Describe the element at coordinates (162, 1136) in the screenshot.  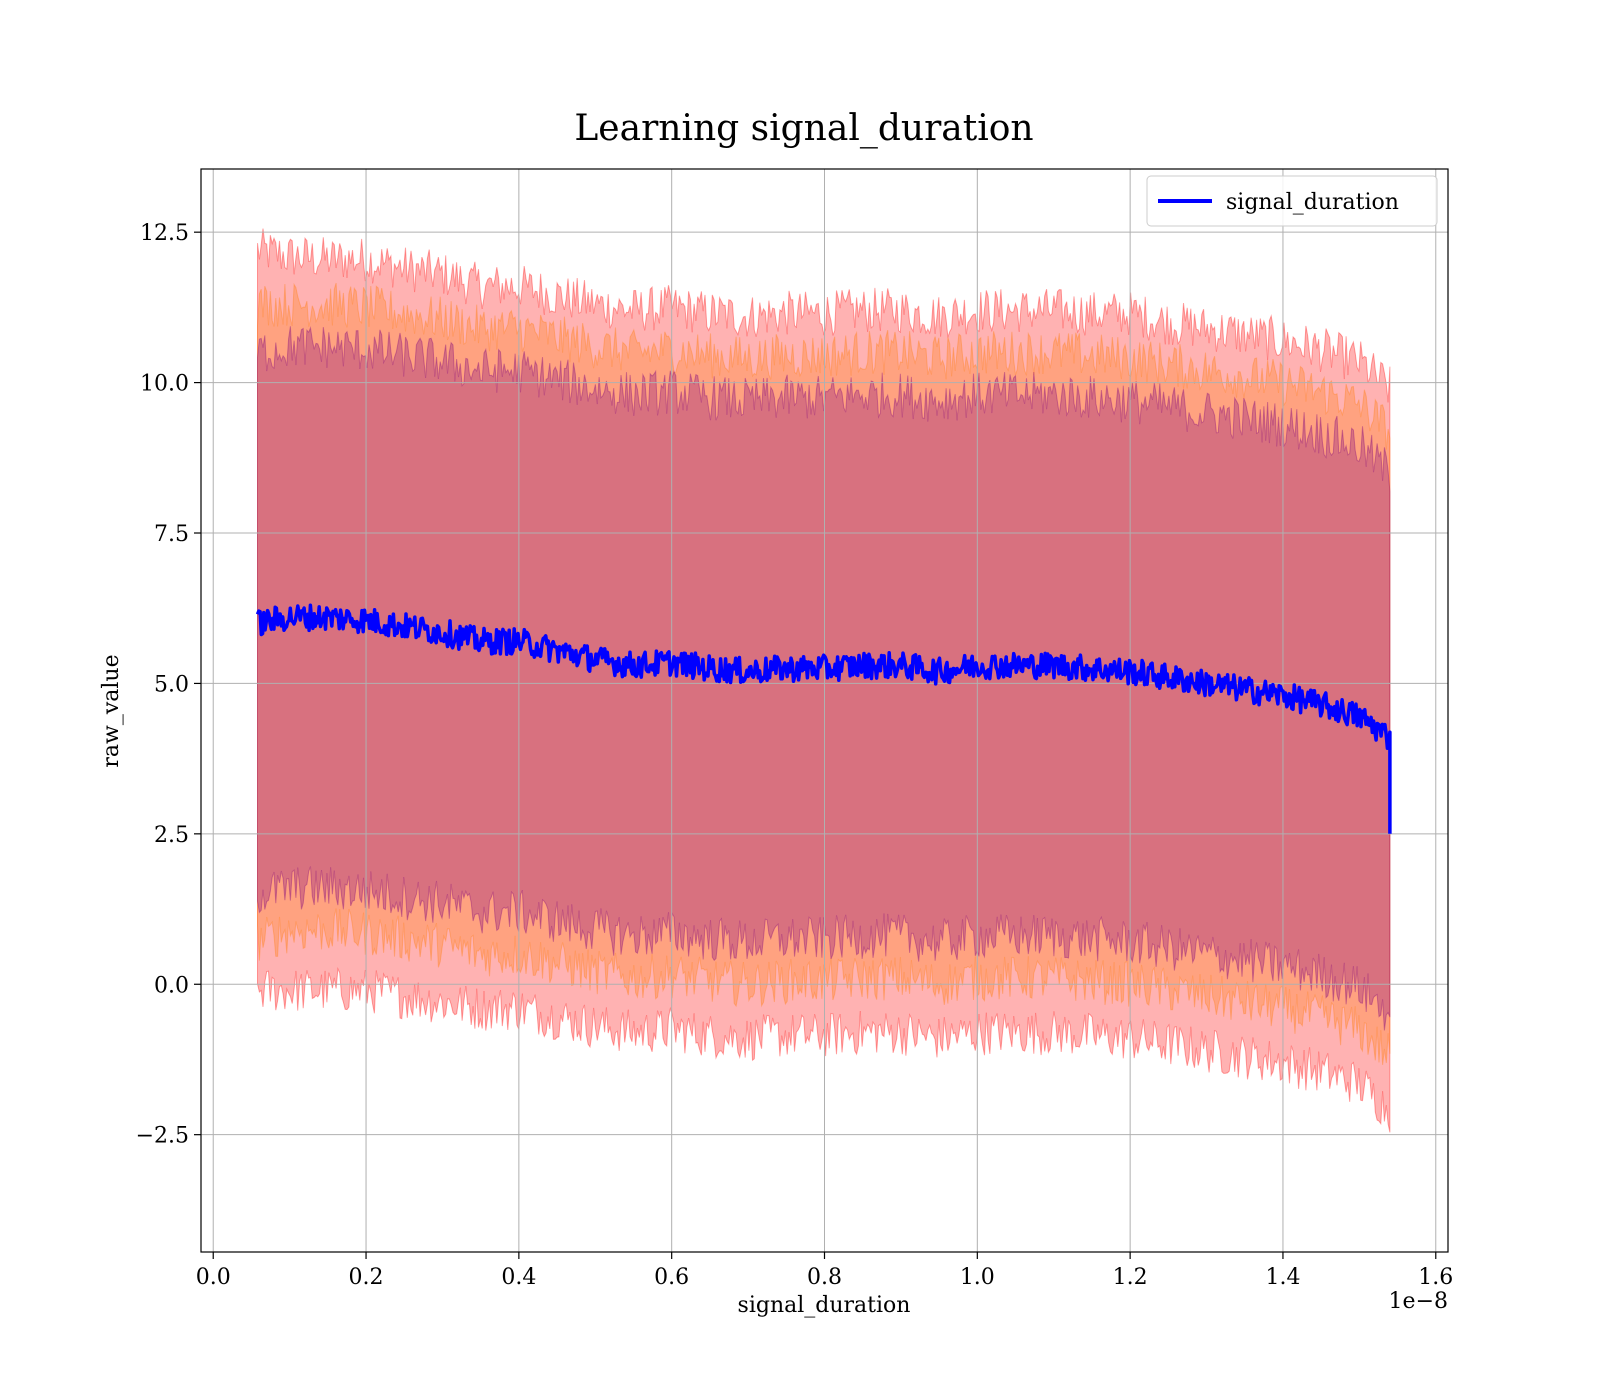
I see `y-tick-label: −2.5` at that location.